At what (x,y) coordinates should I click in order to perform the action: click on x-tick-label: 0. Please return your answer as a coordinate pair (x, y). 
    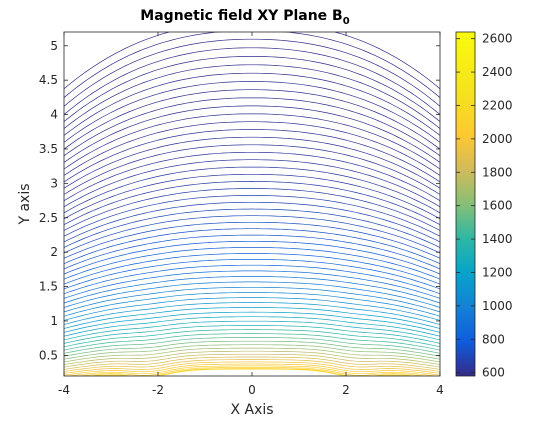
    Looking at the image, I should click on (252, 390).